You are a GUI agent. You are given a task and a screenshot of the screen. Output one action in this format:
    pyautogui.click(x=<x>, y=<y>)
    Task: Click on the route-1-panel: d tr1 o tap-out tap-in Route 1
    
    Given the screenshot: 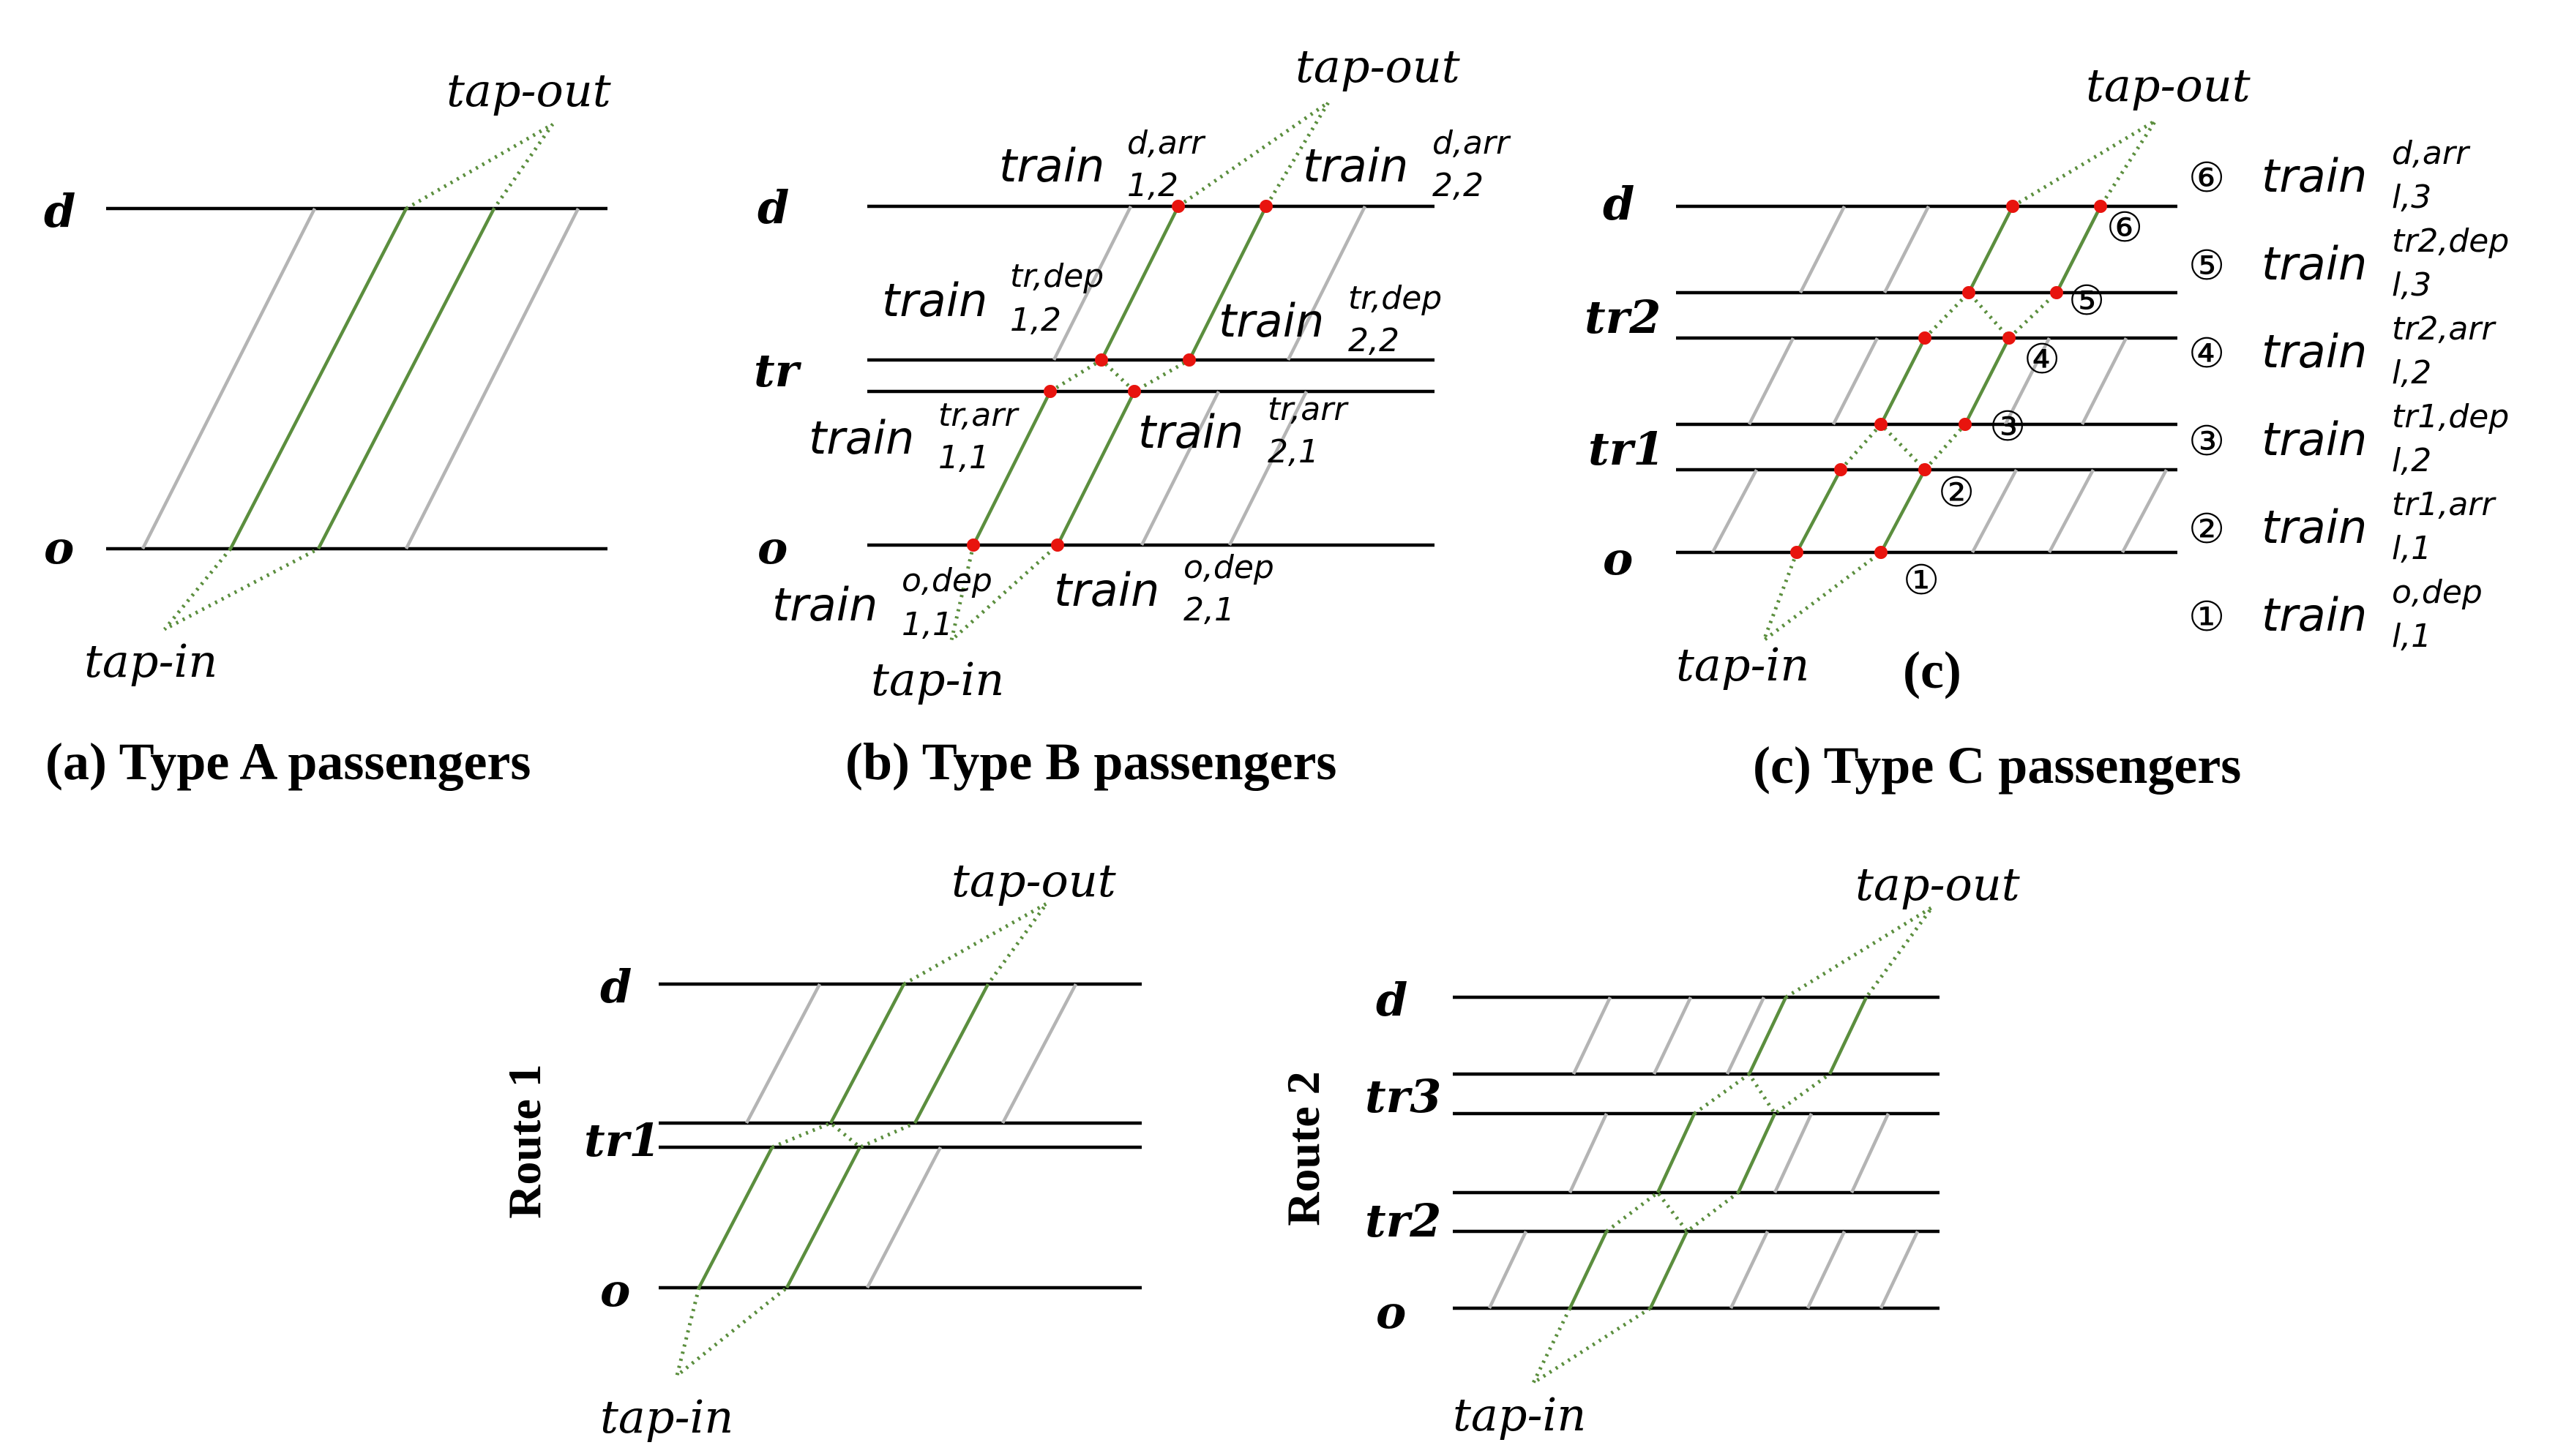 What is the action you would take?
    pyautogui.click(x=820, y=1149)
    